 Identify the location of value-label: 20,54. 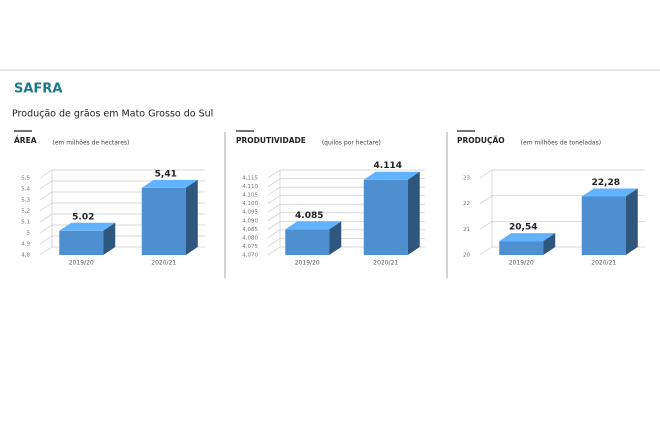
(523, 228).